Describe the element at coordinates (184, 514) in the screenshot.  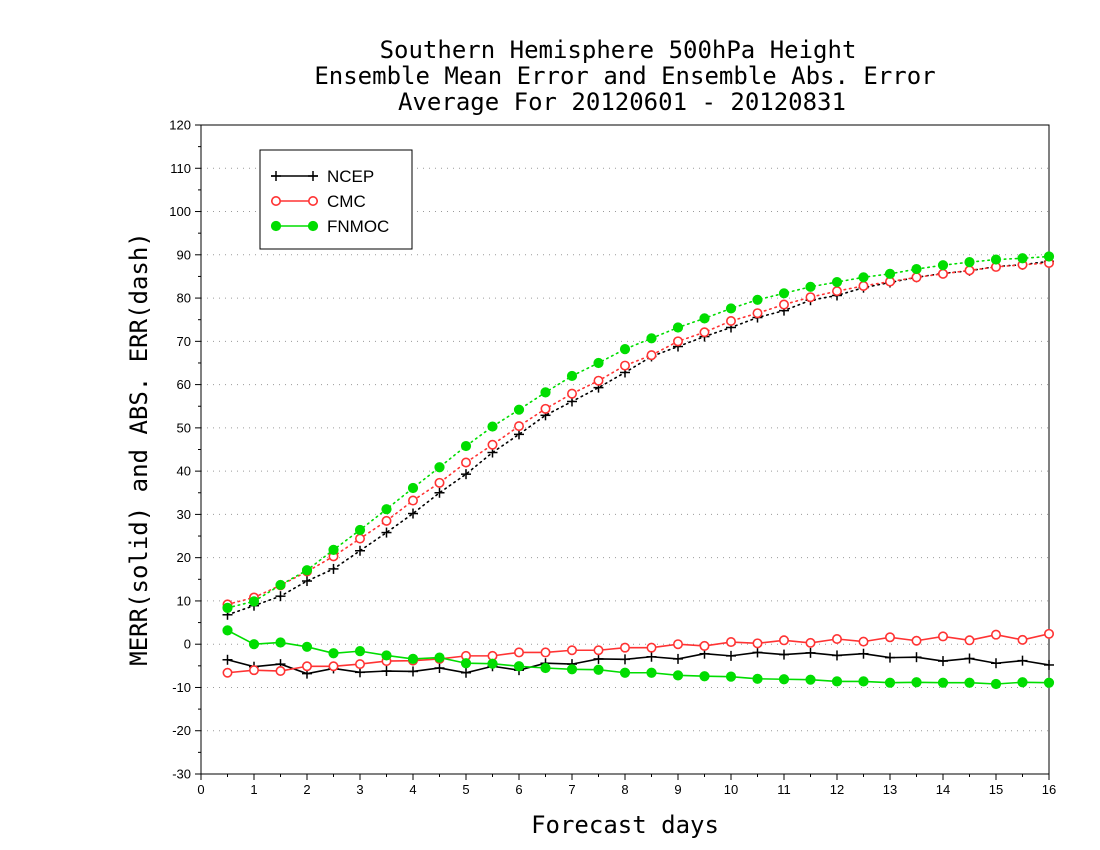
I see `y-tick-label: 30` at that location.